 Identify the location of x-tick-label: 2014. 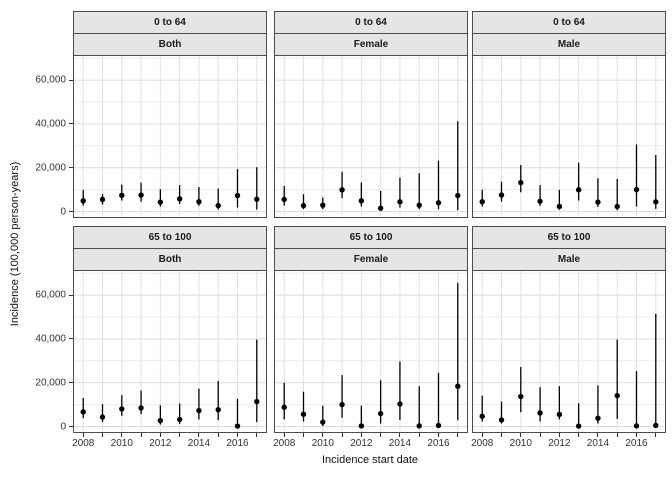
(598, 443).